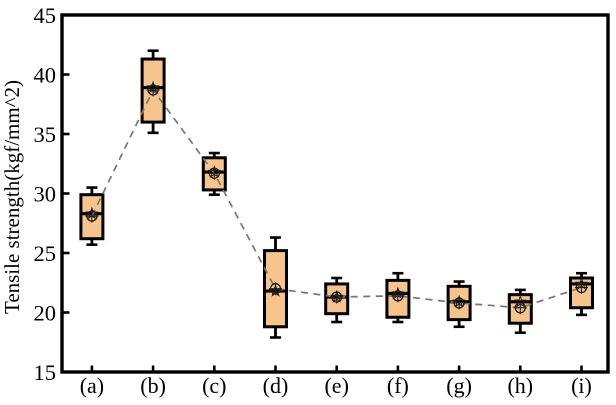 The width and height of the screenshot is (616, 405). Describe the element at coordinates (153, 385) in the screenshot. I see `x-tick-label: (b)` at that location.